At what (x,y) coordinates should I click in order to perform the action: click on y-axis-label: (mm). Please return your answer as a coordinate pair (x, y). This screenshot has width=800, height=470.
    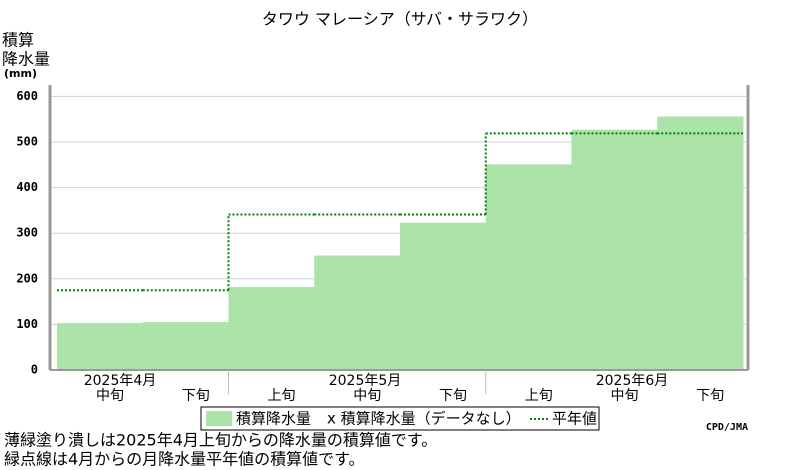
    Looking at the image, I should click on (20, 73).